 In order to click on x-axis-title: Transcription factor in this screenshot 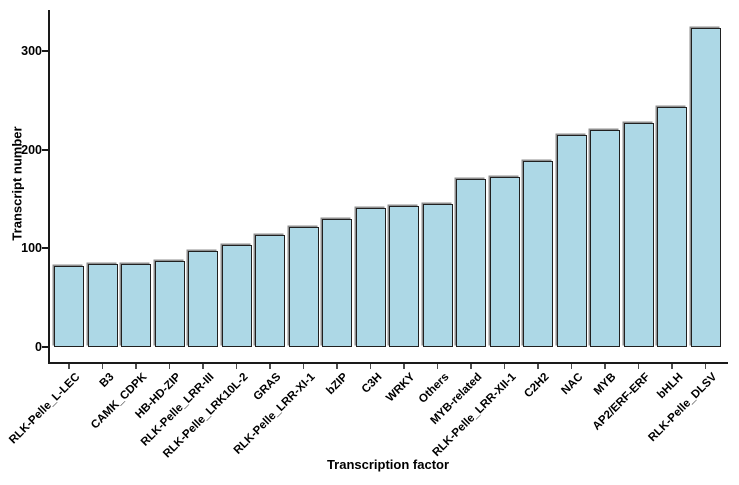, I will do `click(388, 464)`.